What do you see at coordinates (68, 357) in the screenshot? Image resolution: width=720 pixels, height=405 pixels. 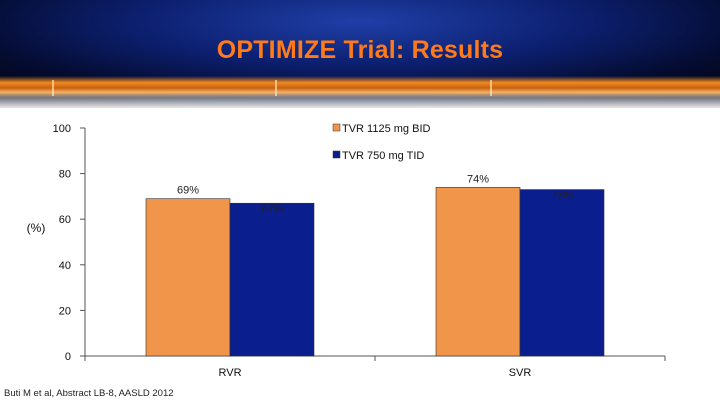 I see `y-tick-label: 0` at bounding box center [68, 357].